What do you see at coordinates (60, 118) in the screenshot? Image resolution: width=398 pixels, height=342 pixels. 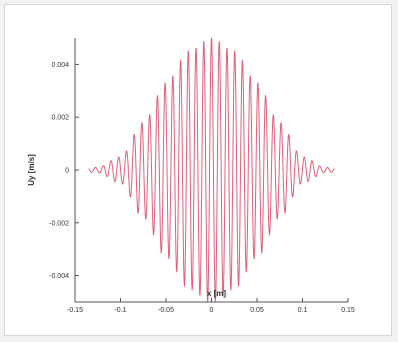 I see `y-tick-label: 0.002` at bounding box center [60, 118].